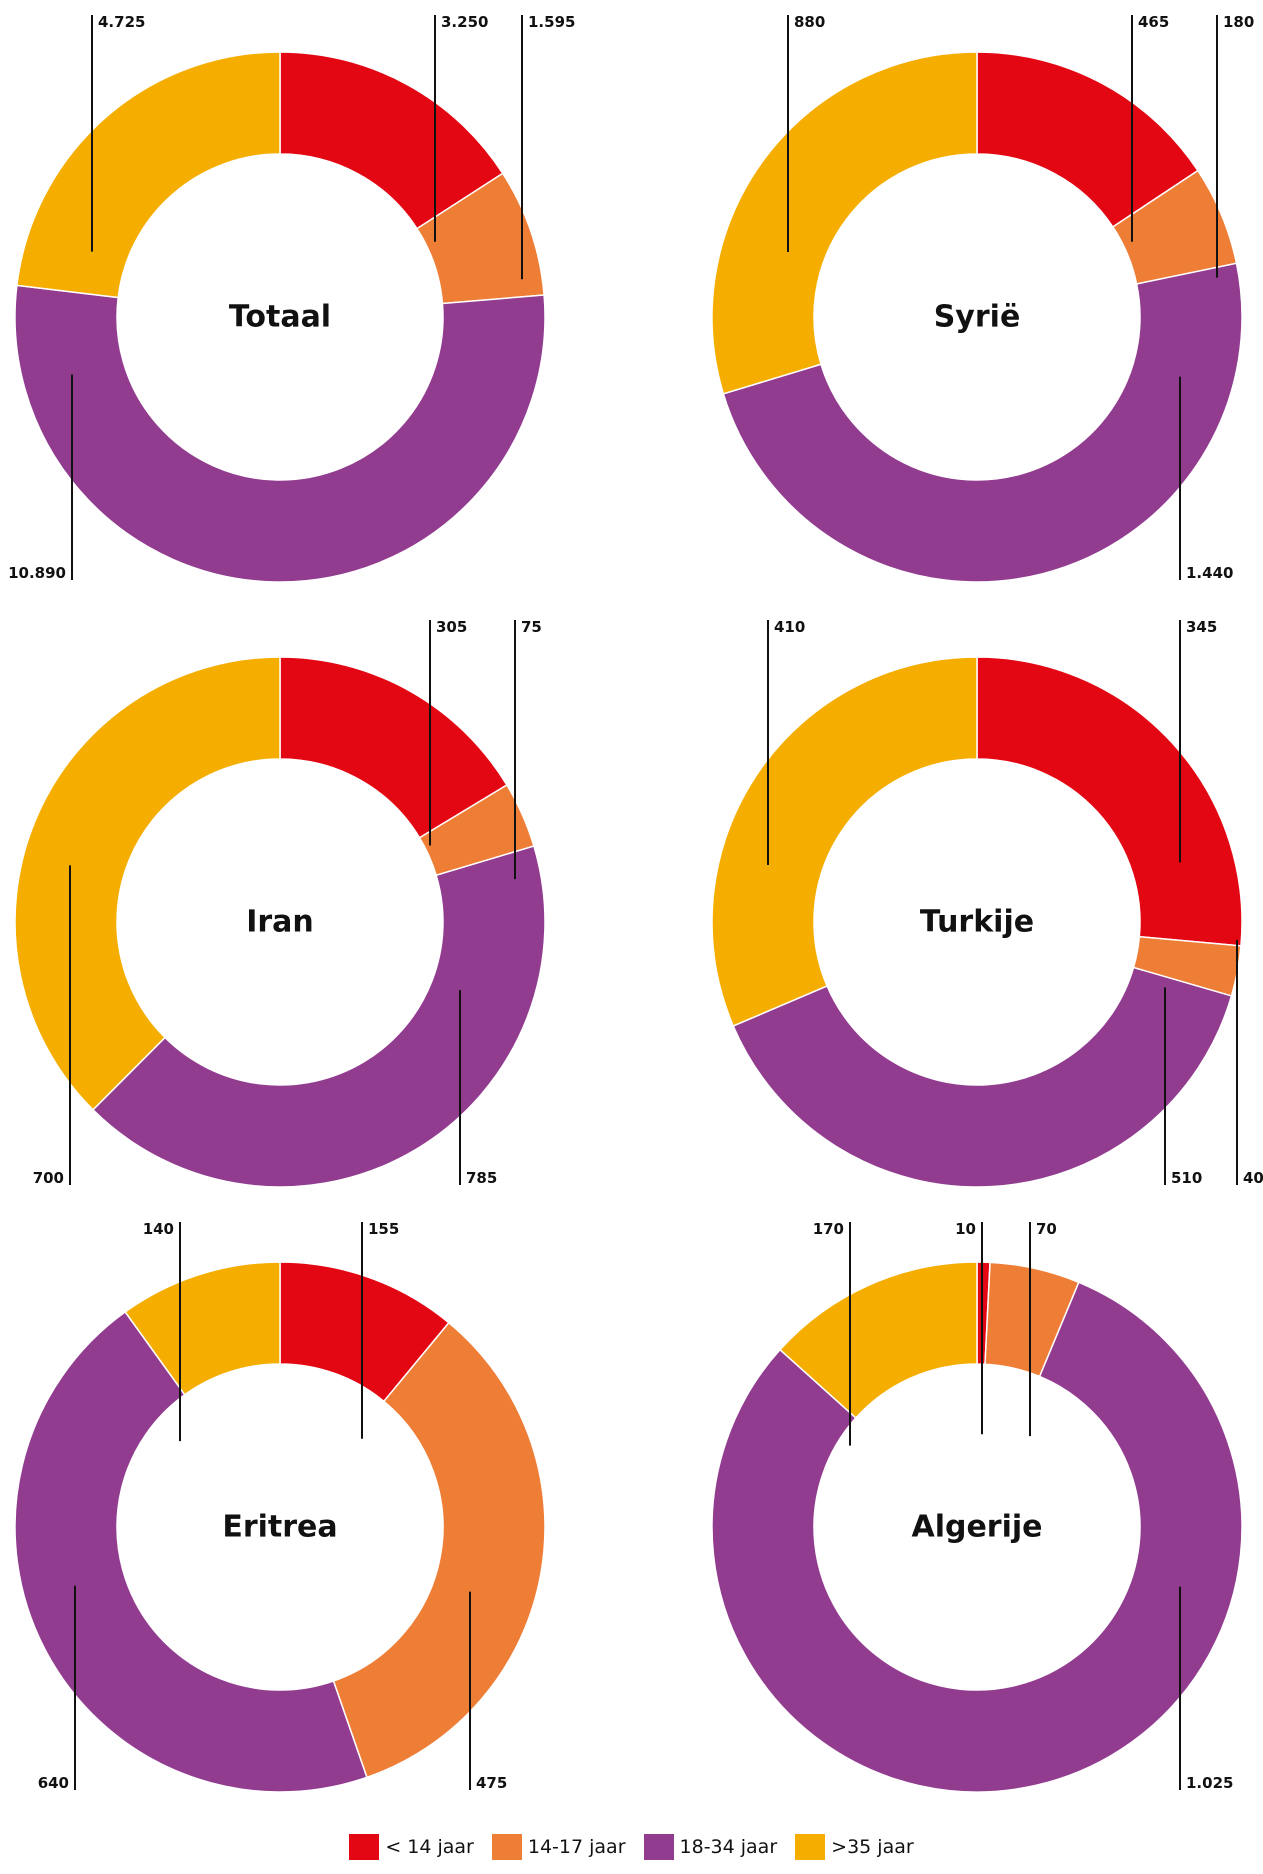 This screenshot has width=1263, height=1874. Describe the element at coordinates (491, 1783) in the screenshot. I see `value-label-14-17: 475` at that location.